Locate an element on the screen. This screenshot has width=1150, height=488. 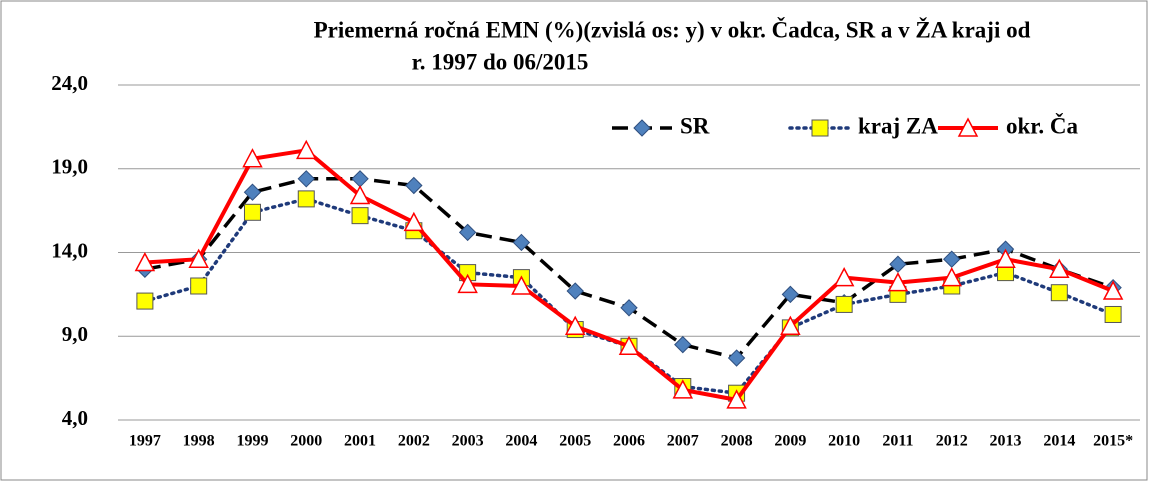
legend-label: kraj ZA is located at coordinates (898, 125).